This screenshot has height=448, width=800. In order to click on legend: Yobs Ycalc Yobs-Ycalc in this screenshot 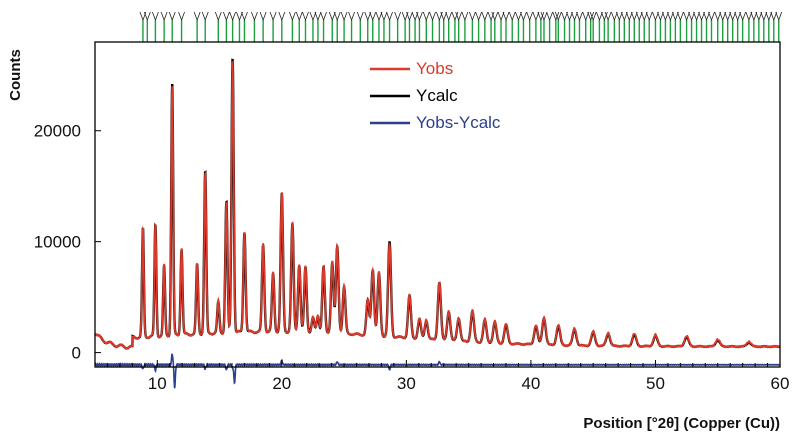, I will do `click(435, 95)`.